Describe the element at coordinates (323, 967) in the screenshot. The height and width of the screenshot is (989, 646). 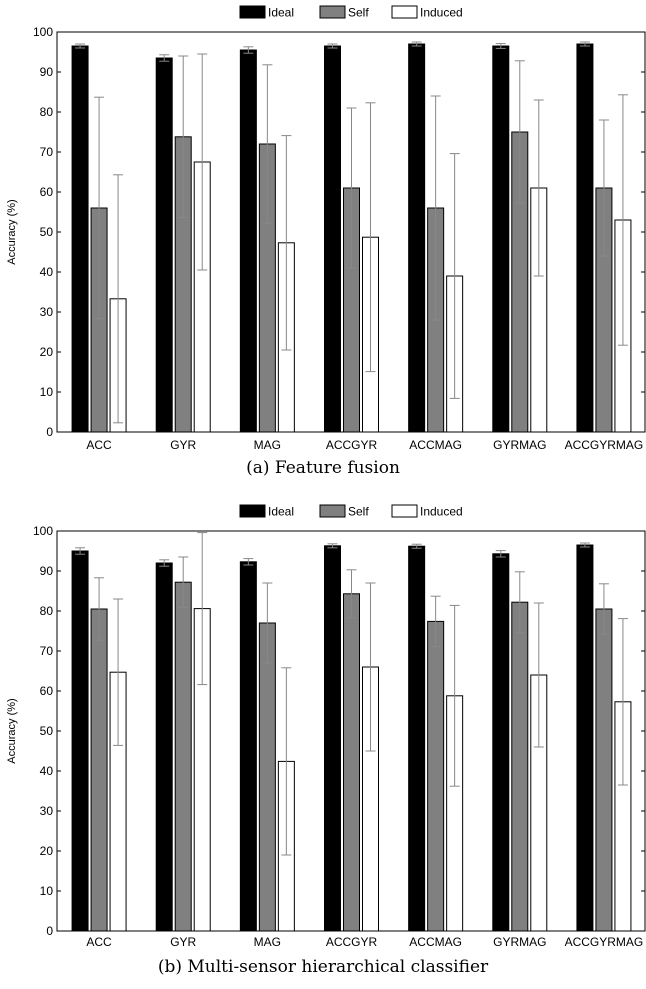
I see `panel-caption: (b) Multi-sensor hierarchical classifier` at that location.